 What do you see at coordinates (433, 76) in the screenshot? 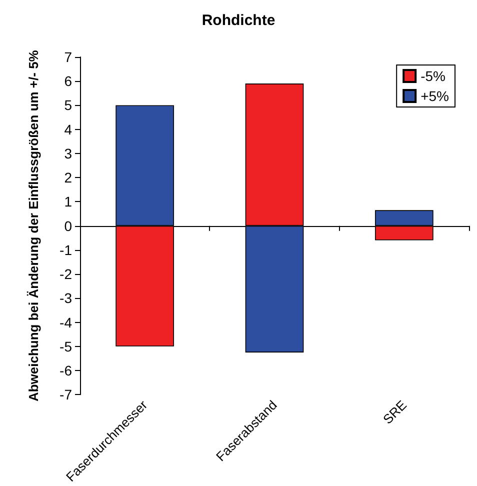
I see `legend-label: -5%` at bounding box center [433, 76].